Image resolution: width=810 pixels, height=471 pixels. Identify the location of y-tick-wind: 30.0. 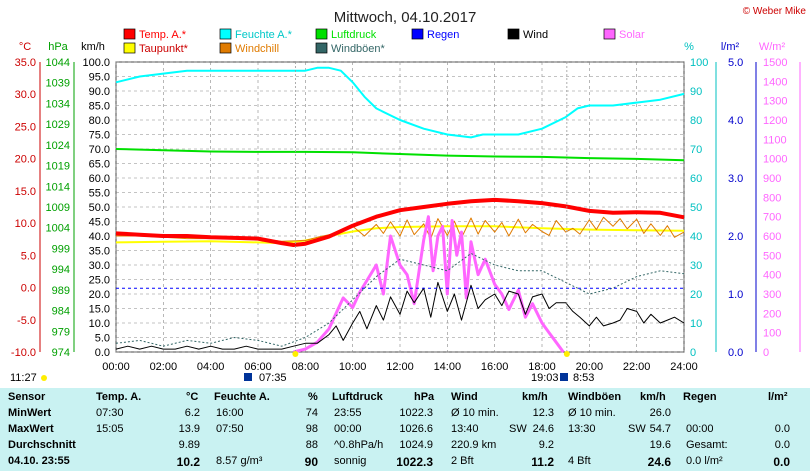
(99, 266).